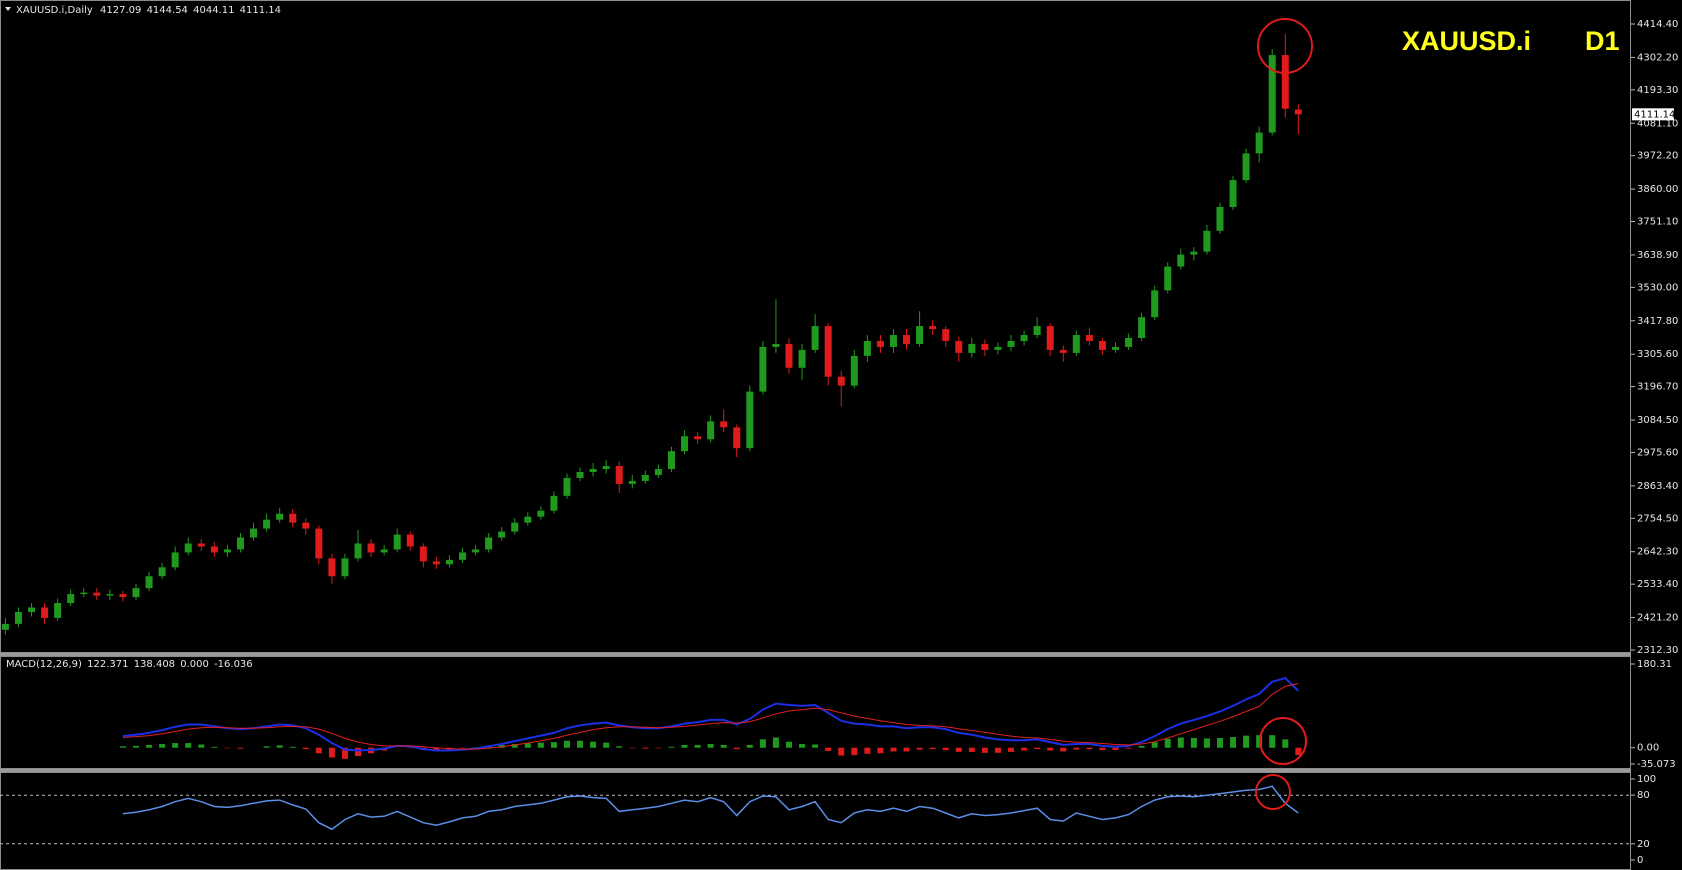 The height and width of the screenshot is (870, 1682). What do you see at coordinates (1657, 518) in the screenshot?
I see `y-tick-label: 2754.50` at bounding box center [1657, 518].